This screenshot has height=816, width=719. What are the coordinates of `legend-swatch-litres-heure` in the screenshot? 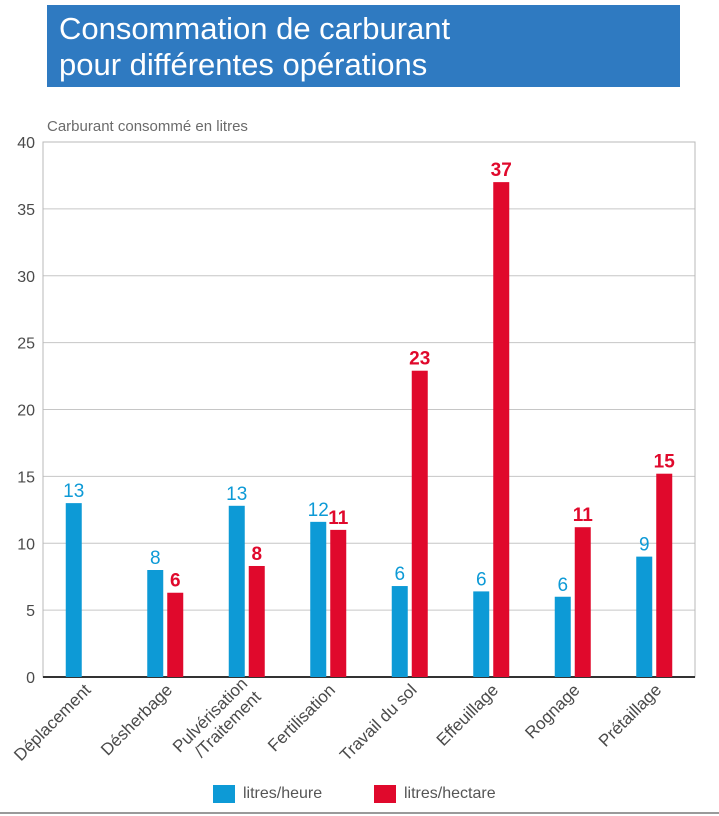 It's located at (224, 794).